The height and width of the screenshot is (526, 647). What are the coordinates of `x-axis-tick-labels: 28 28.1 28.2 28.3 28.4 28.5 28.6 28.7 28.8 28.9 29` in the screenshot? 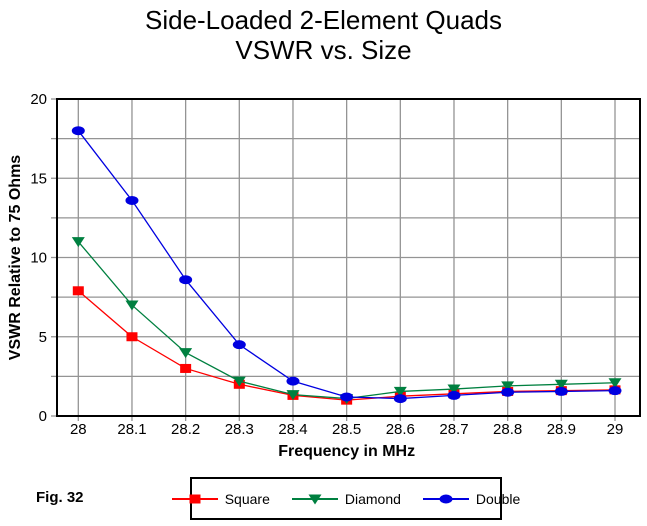 It's located at (346, 429).